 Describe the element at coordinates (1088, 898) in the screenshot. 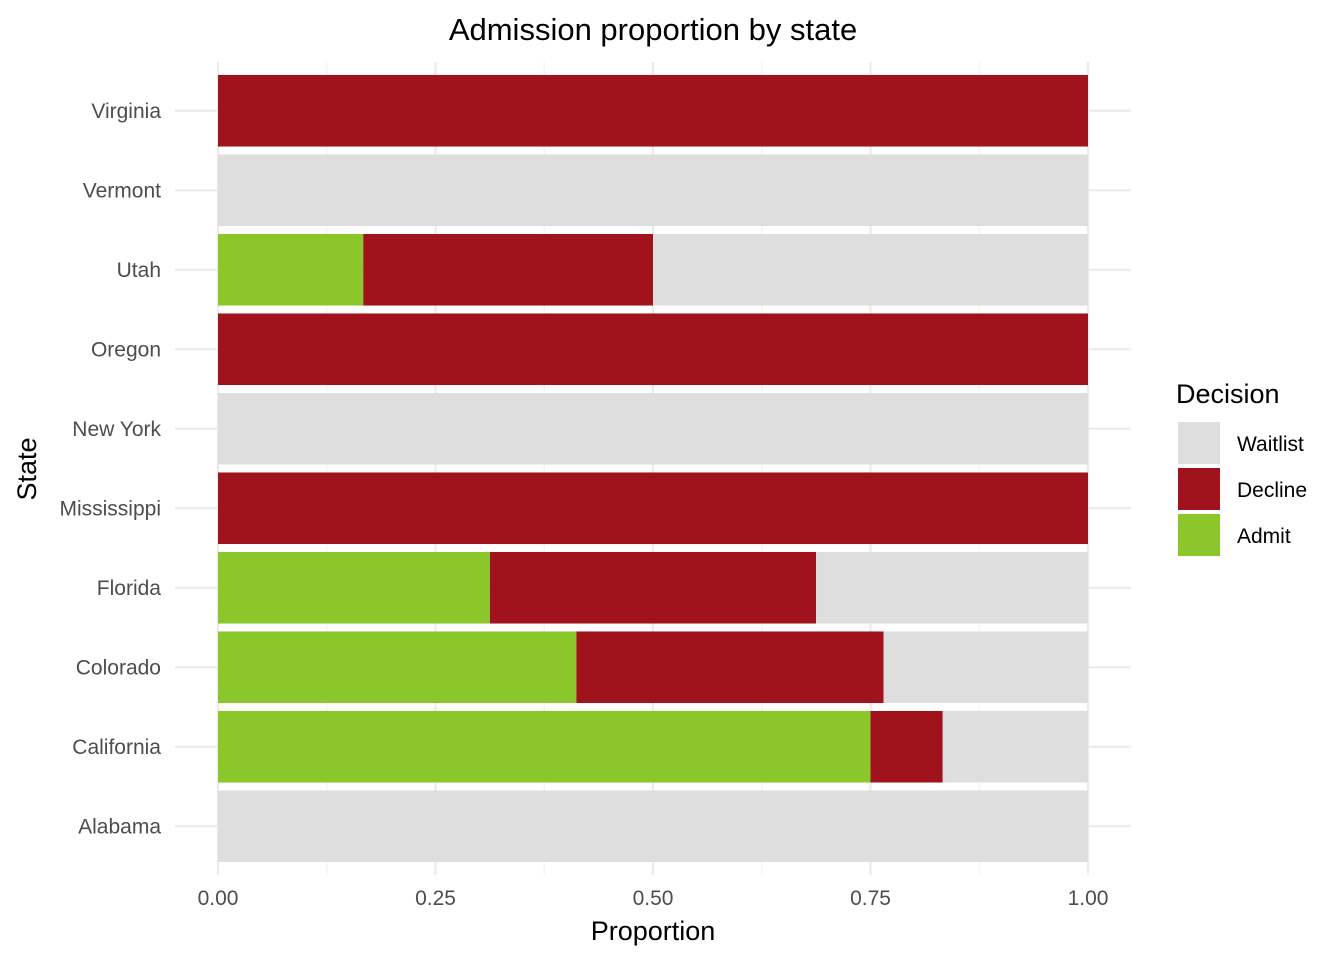

I see `x-tick-label: 1.00` at that location.